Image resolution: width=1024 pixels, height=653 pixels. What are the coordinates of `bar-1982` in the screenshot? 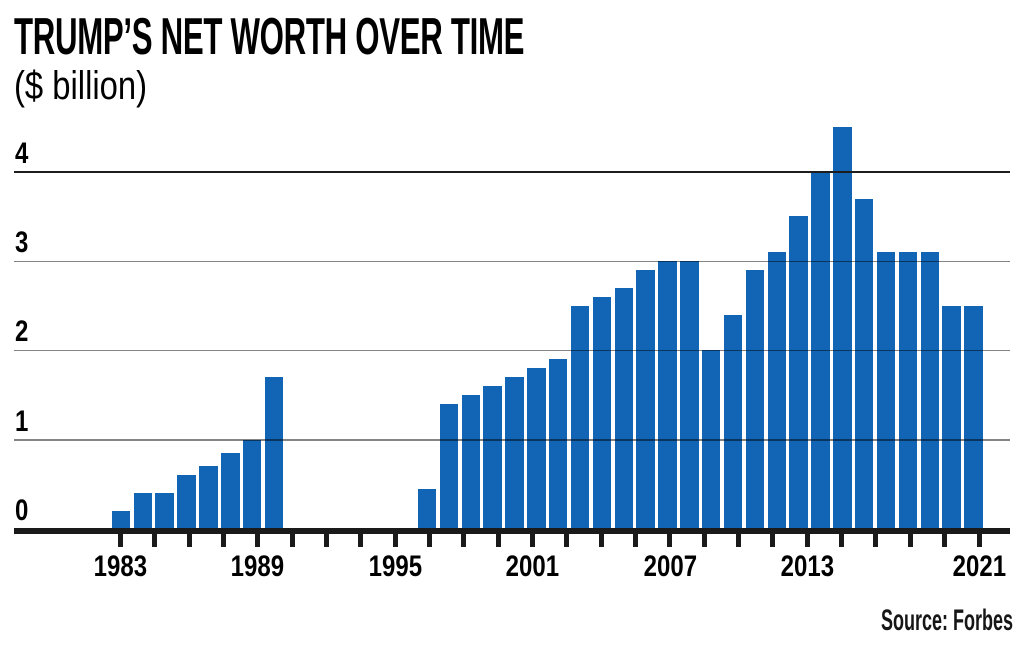 It's located at (121, 522).